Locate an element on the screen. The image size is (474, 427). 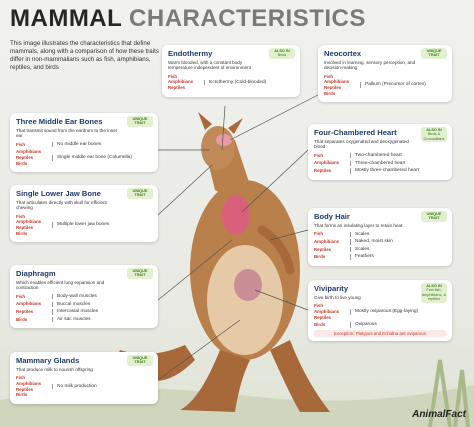
description: That produce milk to nourish offspring is located at coordinates (54, 369).